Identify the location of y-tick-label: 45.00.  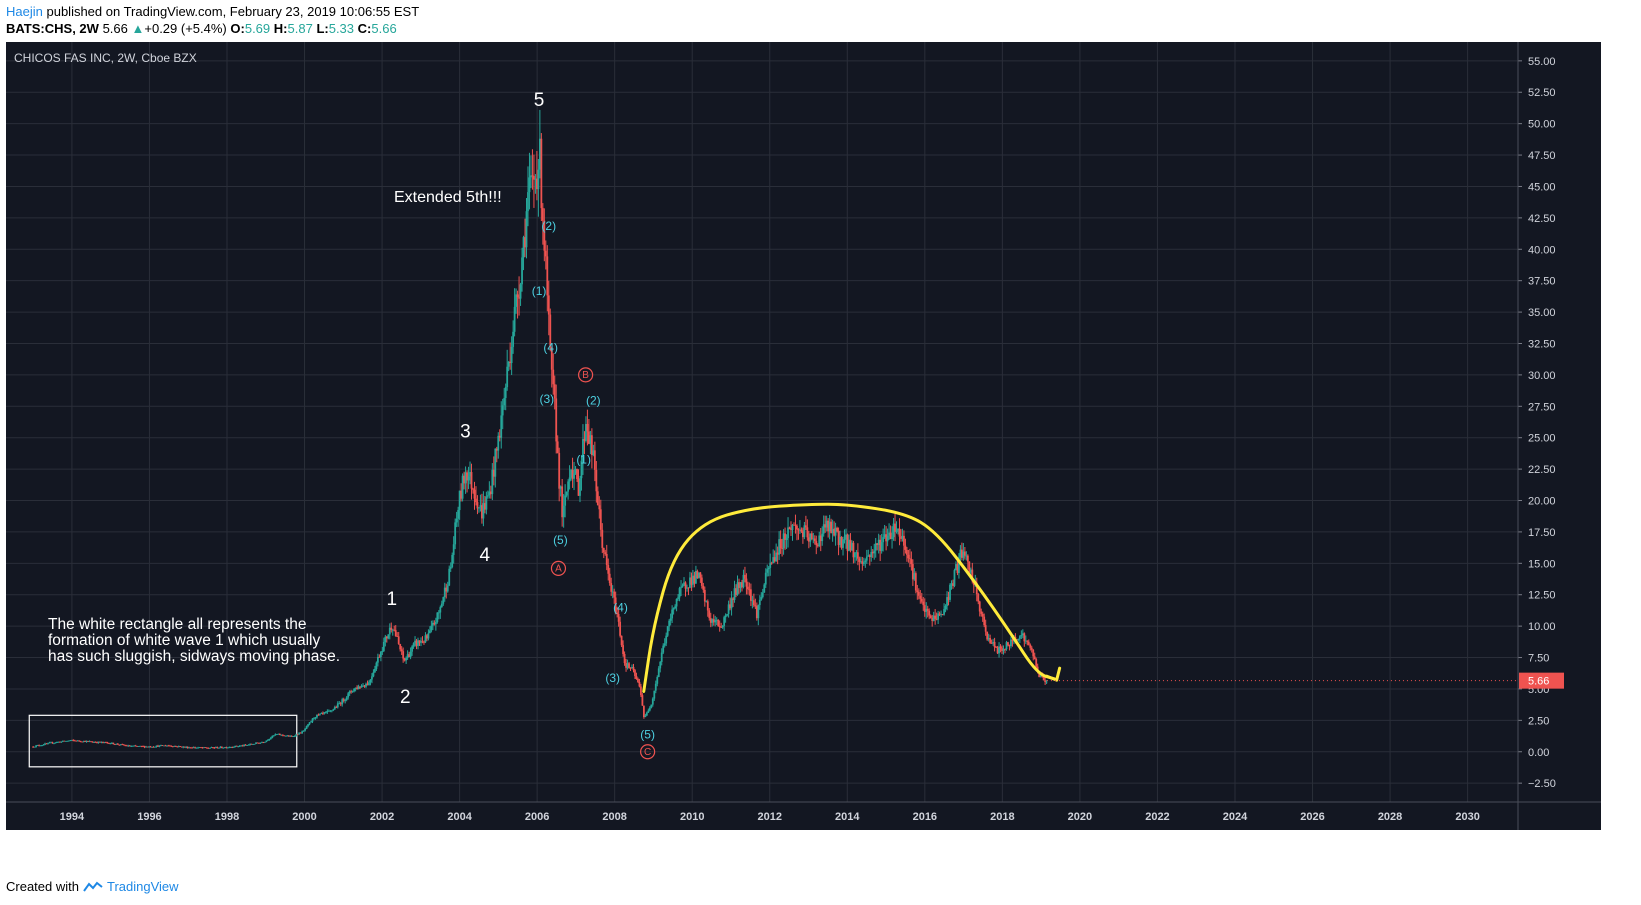
(1542, 187).